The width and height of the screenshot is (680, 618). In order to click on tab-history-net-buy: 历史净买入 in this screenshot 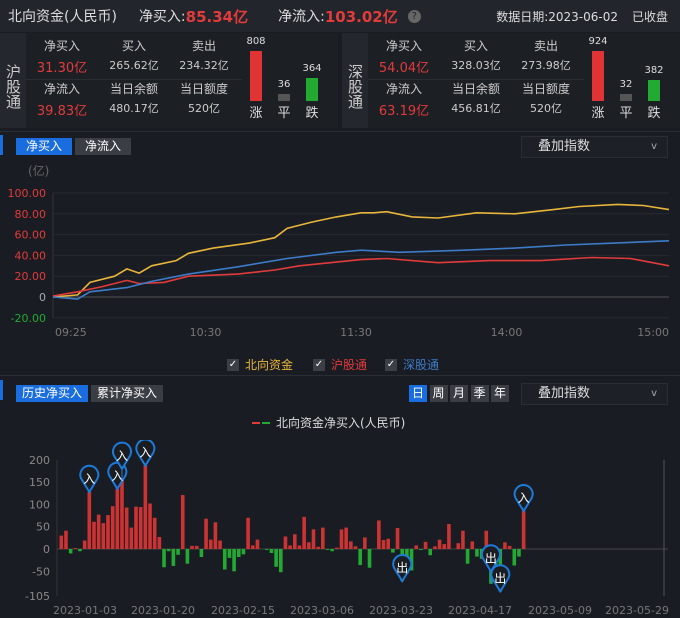, I will do `click(52, 393)`.